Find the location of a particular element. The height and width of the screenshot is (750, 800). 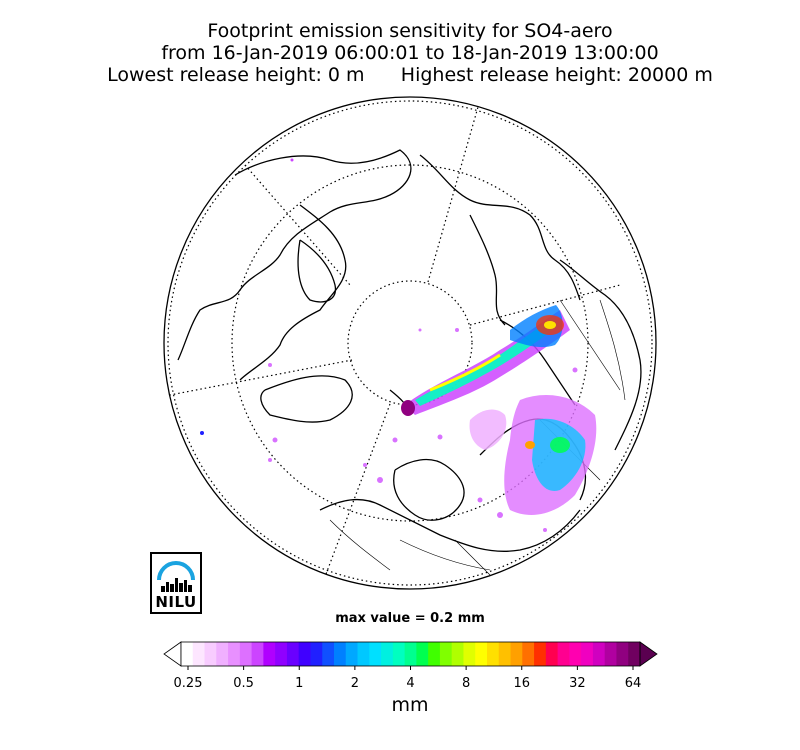

colorbar-unit-label: mm is located at coordinates (410, 705).